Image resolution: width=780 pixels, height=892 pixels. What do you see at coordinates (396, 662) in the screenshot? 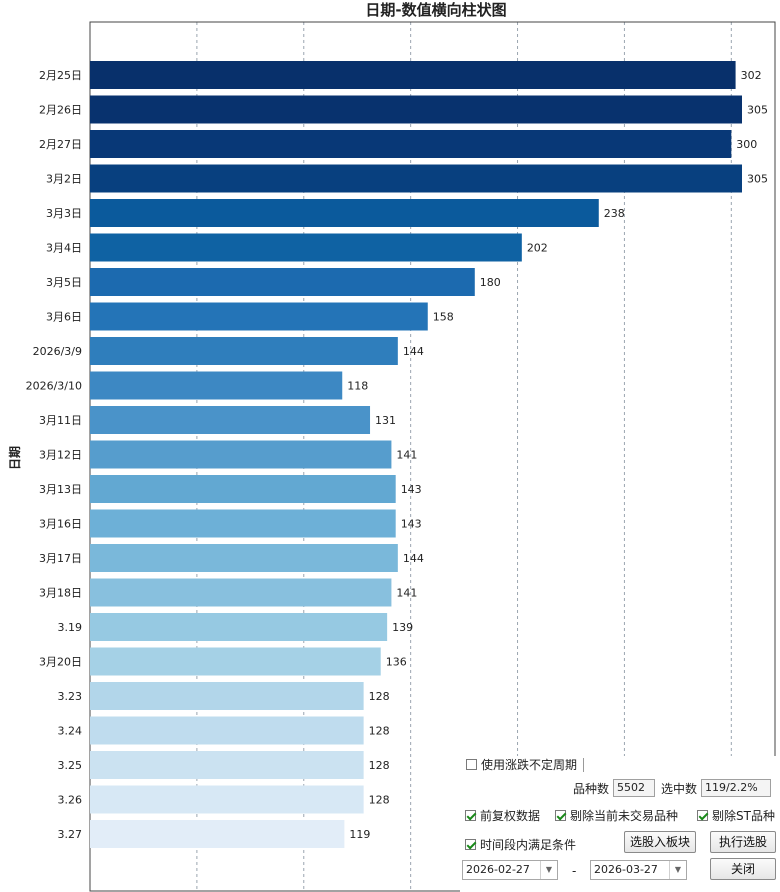
I see `value-label-17: 136` at bounding box center [396, 662].